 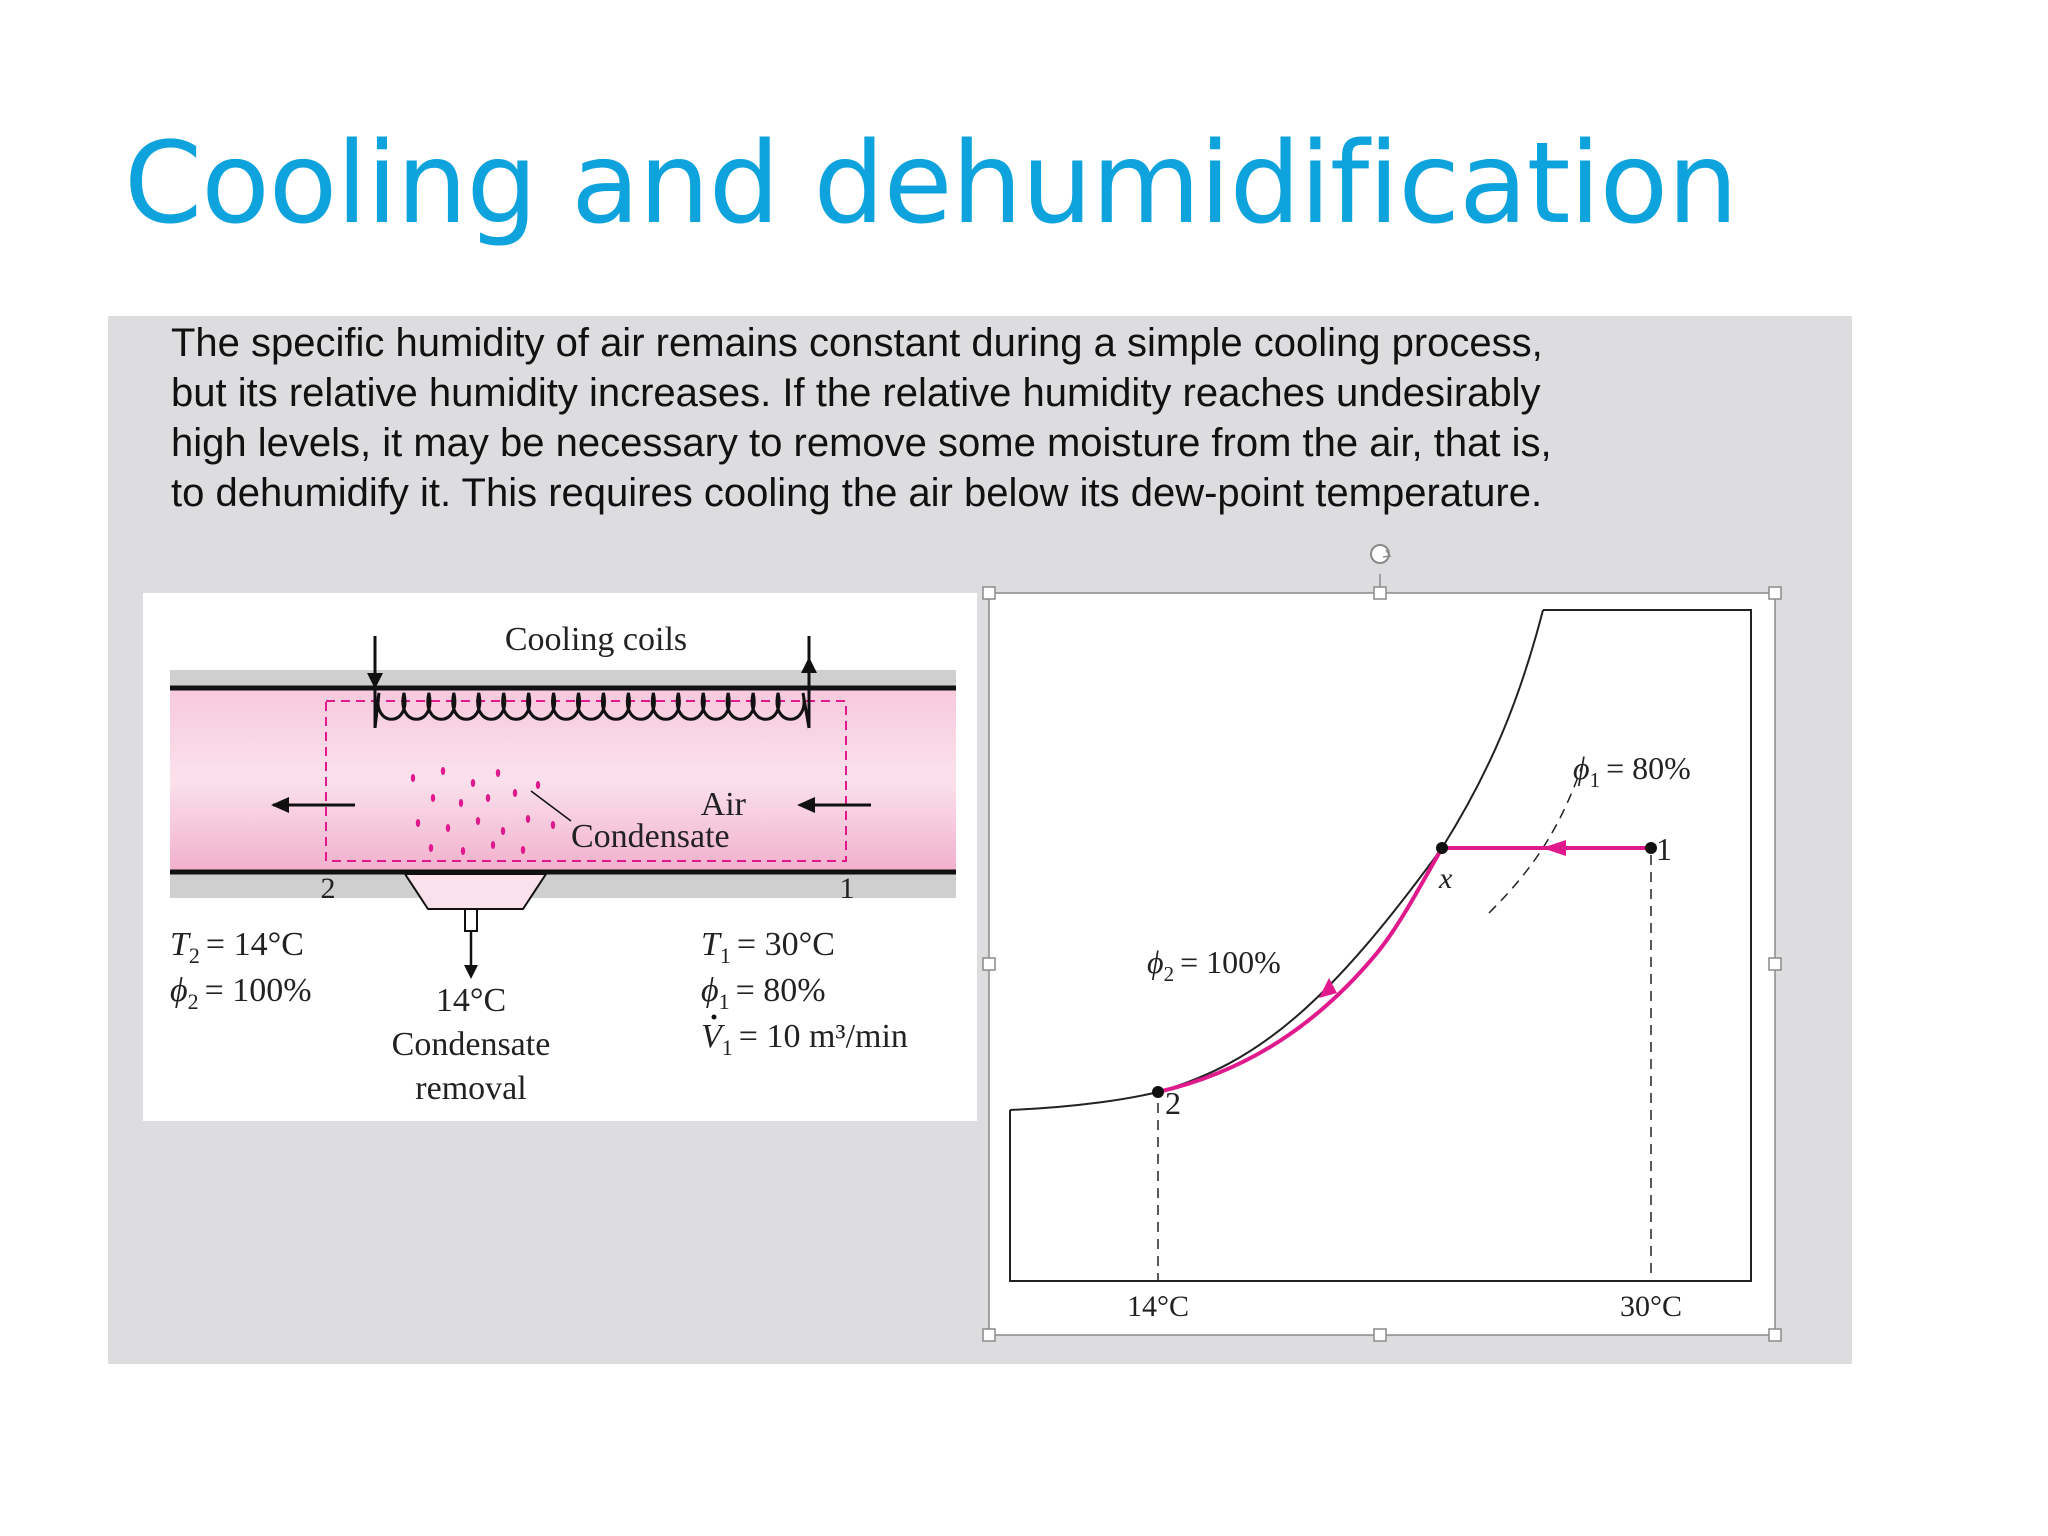 I want to click on phi2-curve-label: ϕ2 = 100%, so click(x=1214, y=965).